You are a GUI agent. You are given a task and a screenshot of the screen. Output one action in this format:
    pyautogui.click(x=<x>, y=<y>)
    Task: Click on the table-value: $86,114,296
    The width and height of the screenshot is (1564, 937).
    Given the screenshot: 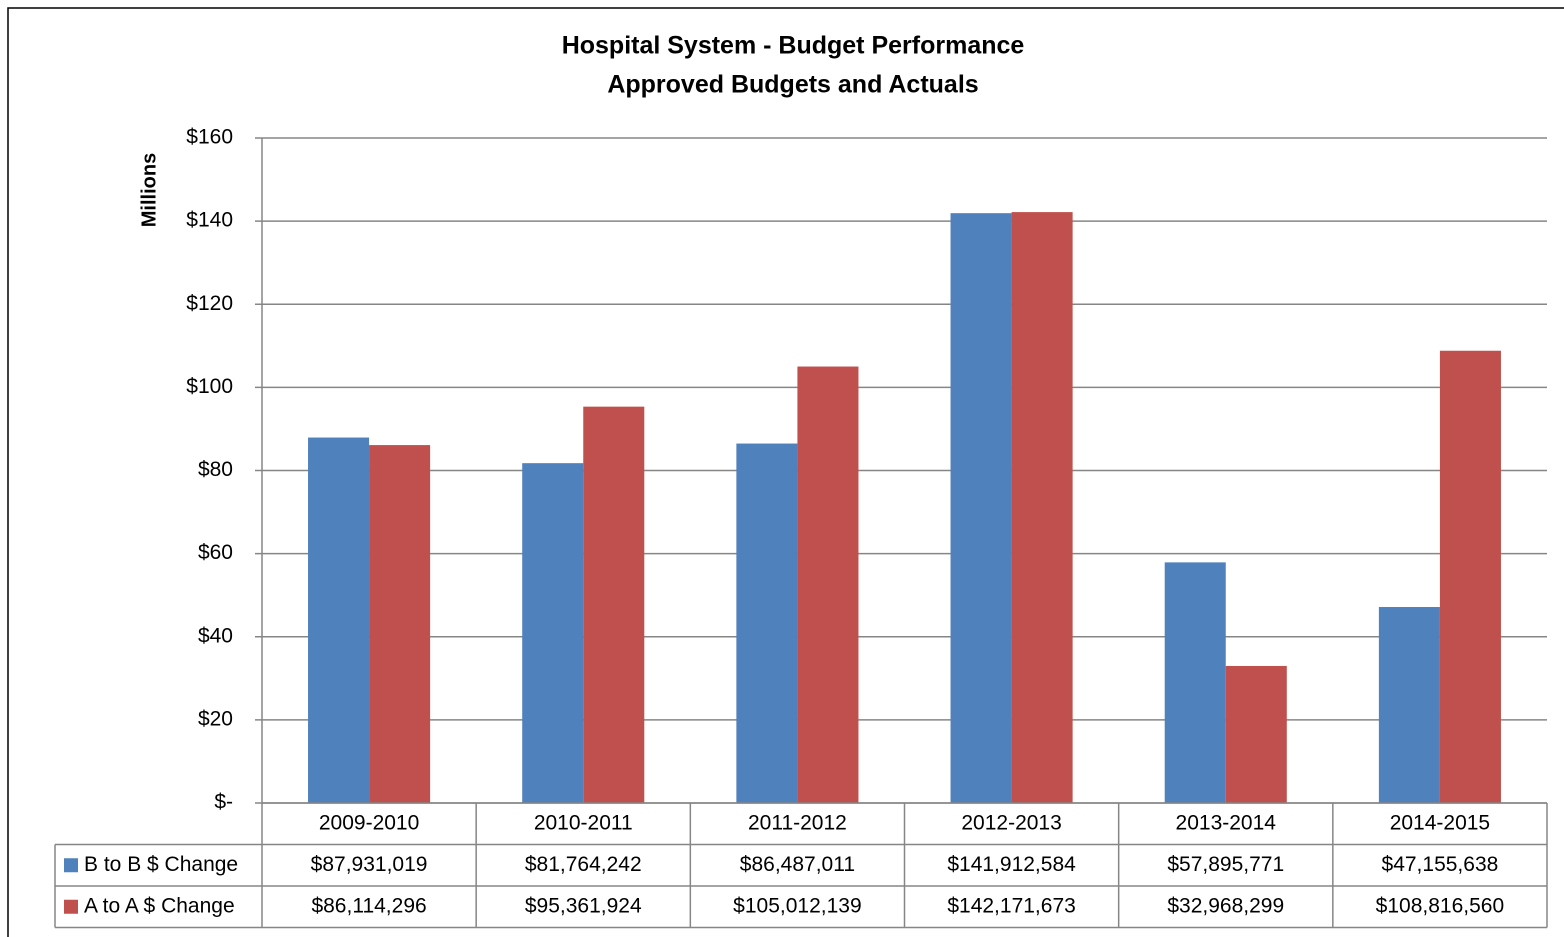 What is the action you would take?
    pyautogui.click(x=368, y=905)
    